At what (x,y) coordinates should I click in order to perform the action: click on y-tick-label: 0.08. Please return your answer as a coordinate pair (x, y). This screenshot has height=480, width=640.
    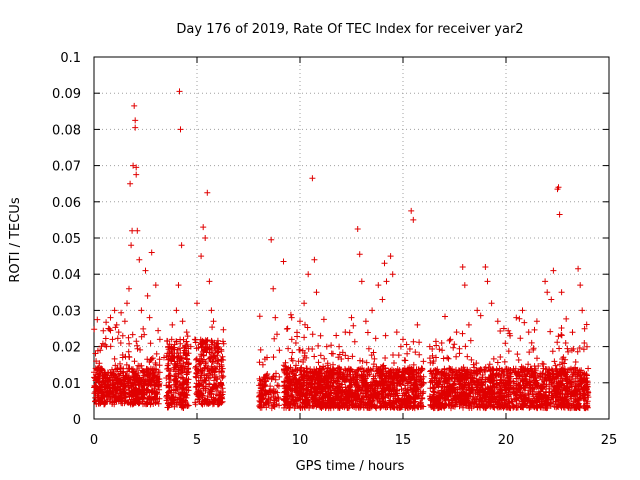
    Looking at the image, I should click on (66, 130).